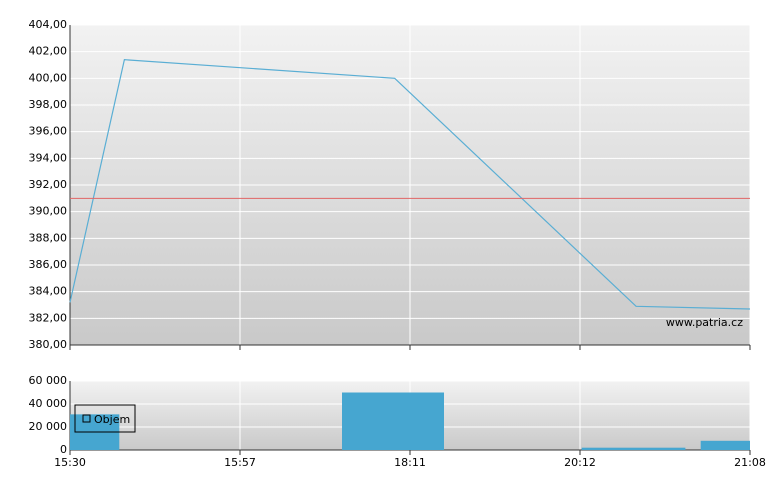 The width and height of the screenshot is (780, 494). Describe the element at coordinates (580, 462) in the screenshot. I see `x-tick-label: 20:12` at that location.